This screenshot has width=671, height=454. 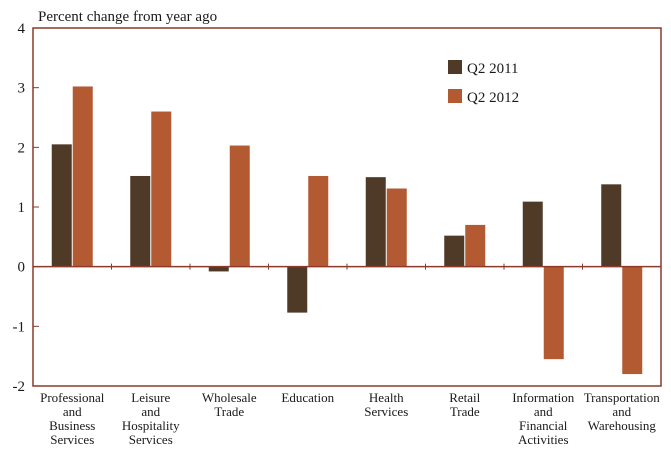 I want to click on x-tick-label: Education, so click(x=307, y=397).